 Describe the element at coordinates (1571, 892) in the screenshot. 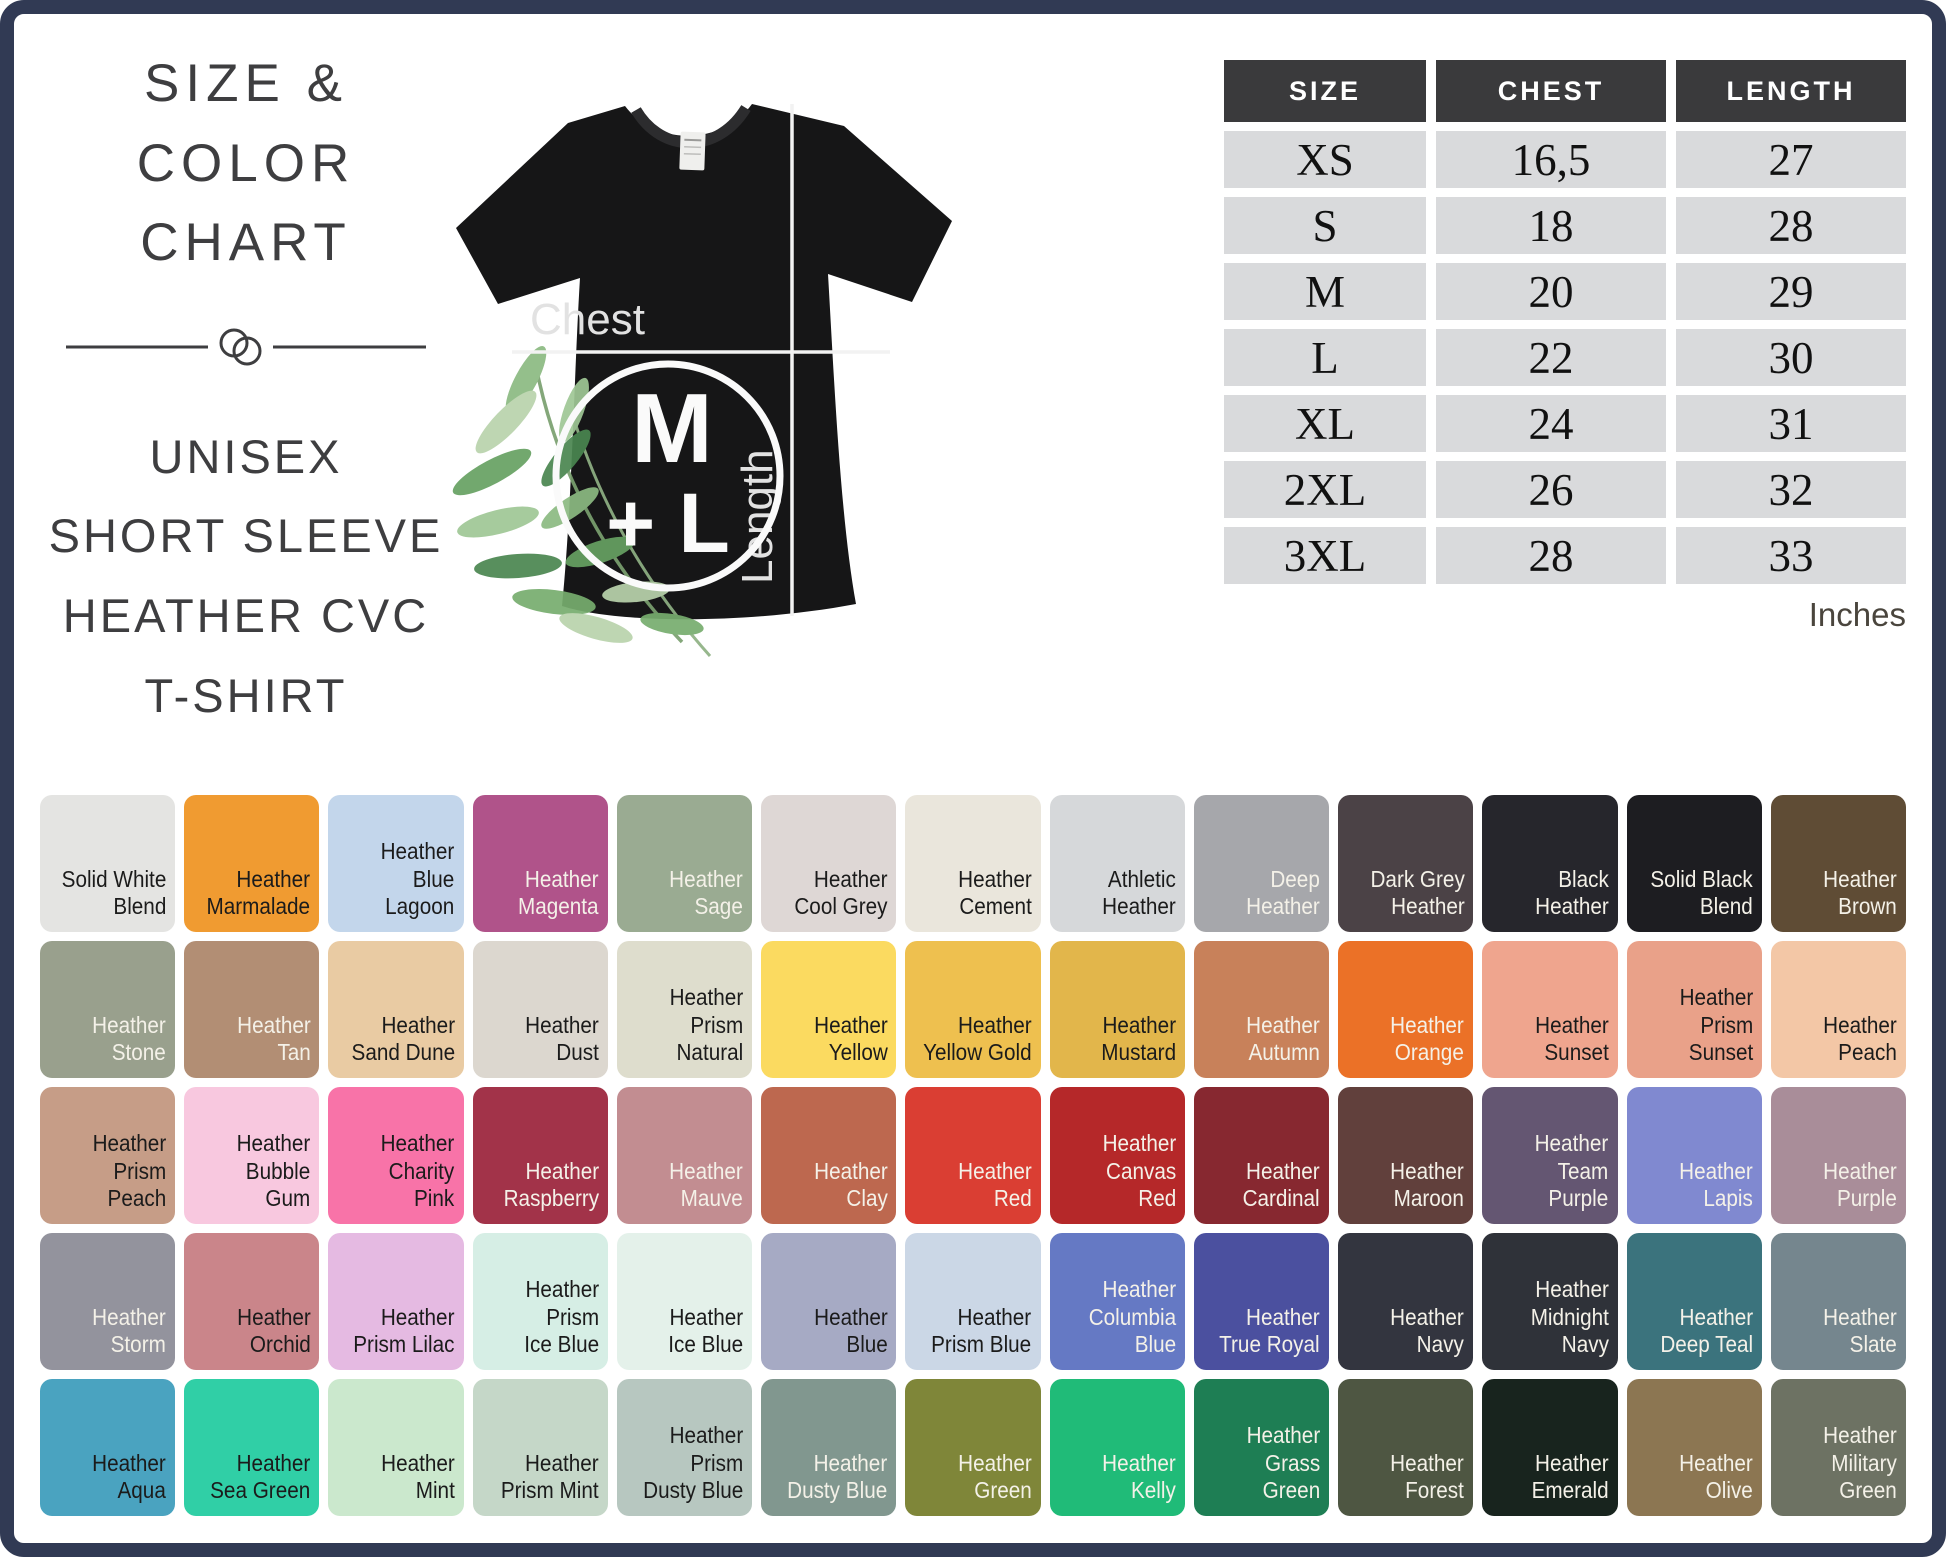

I see `swatch-label: Black Heather` at that location.